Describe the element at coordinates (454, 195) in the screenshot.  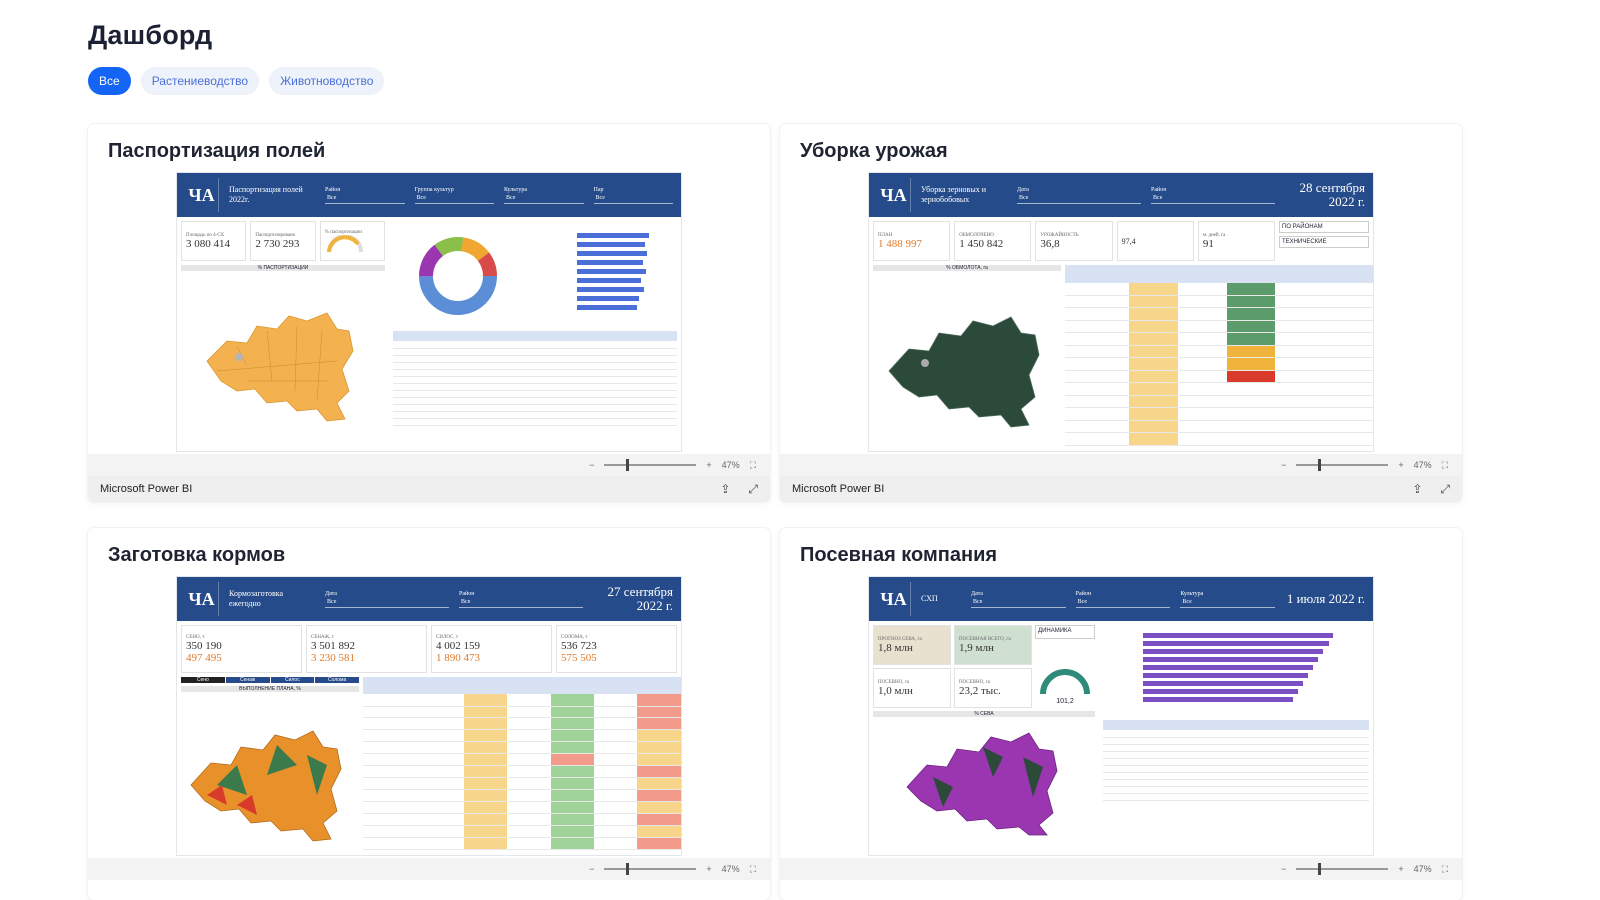
I see `report-filter: Группа культур Все` at that location.